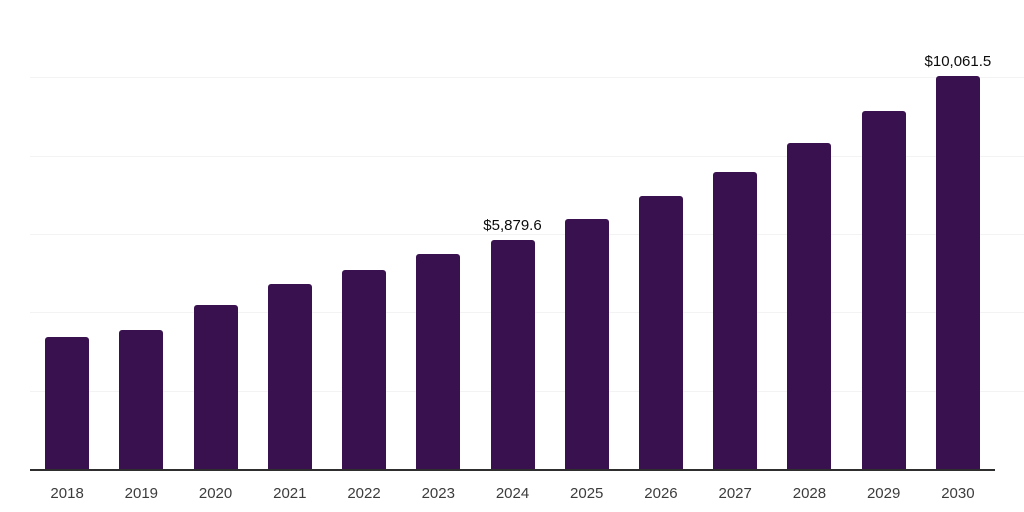 The height and width of the screenshot is (512, 1024). What do you see at coordinates (883, 493) in the screenshot?
I see `x-tick-2029: 2029` at bounding box center [883, 493].